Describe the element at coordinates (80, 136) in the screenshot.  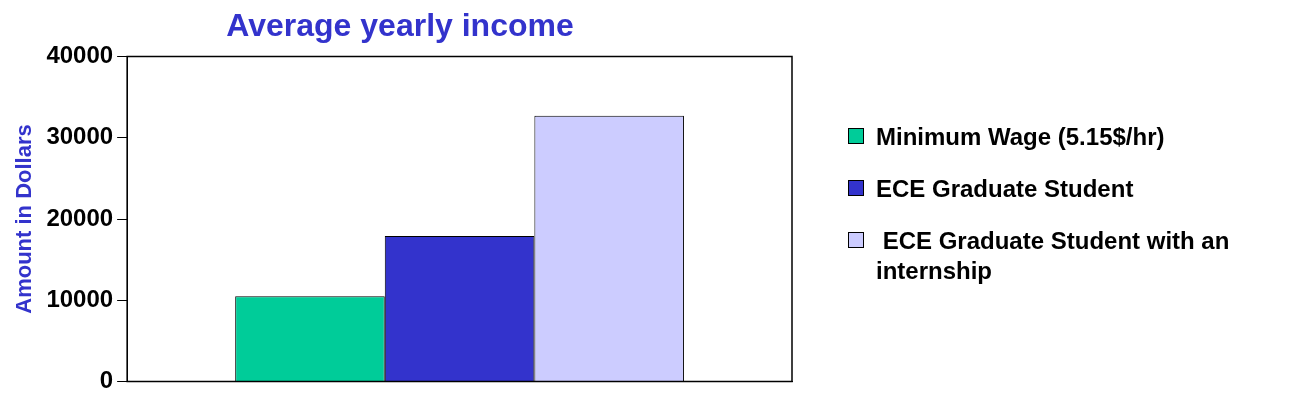
I see `y-tick-label: 30000` at that location.